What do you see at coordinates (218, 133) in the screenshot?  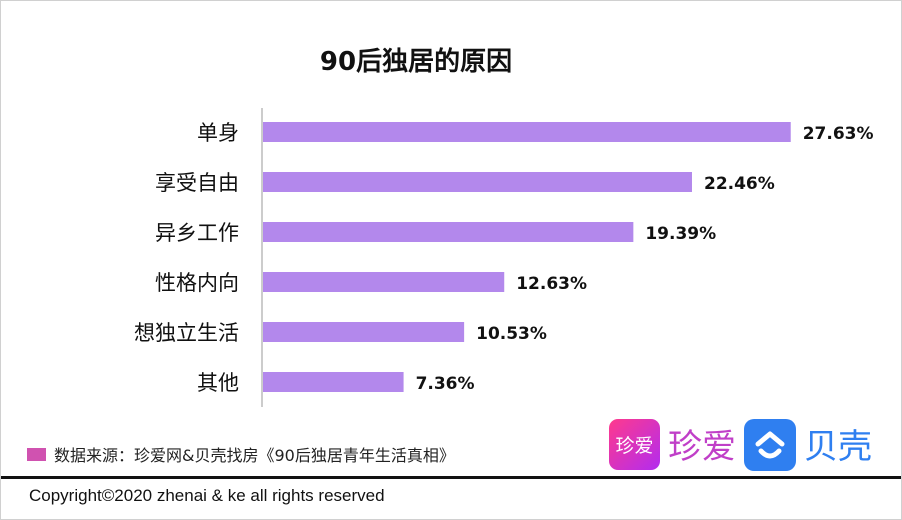 I see `category-label: 单身` at bounding box center [218, 133].